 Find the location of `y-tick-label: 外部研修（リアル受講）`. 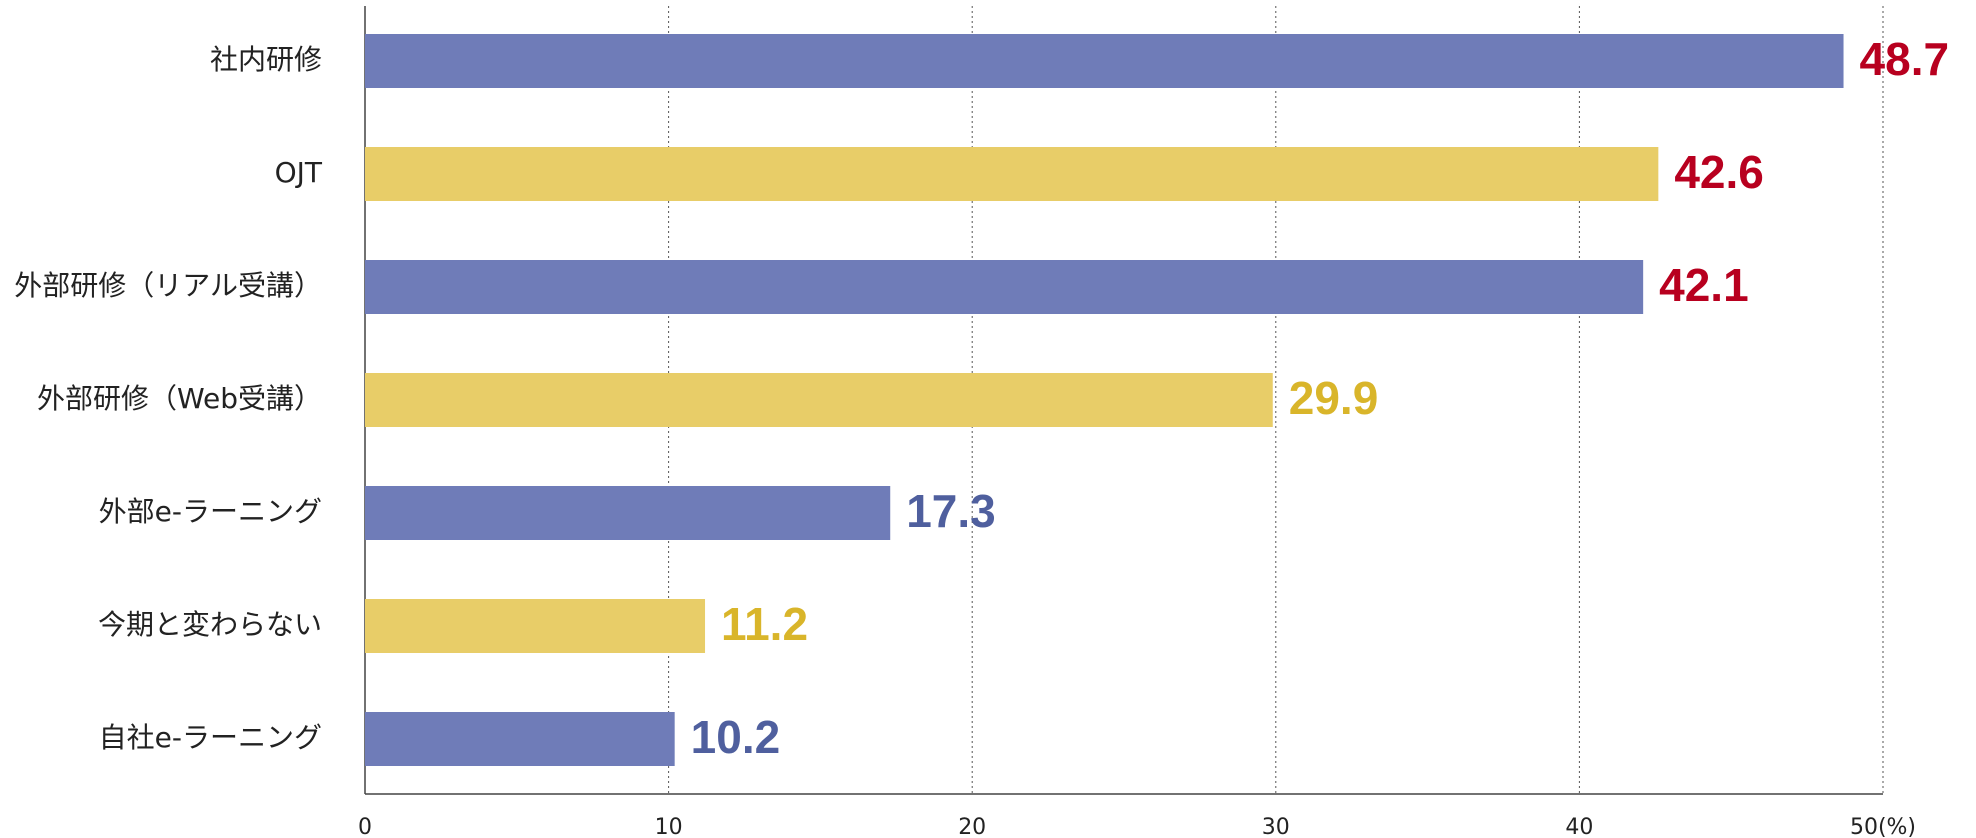

y-tick-label: 外部研修（リアル受講） is located at coordinates (168, 285).